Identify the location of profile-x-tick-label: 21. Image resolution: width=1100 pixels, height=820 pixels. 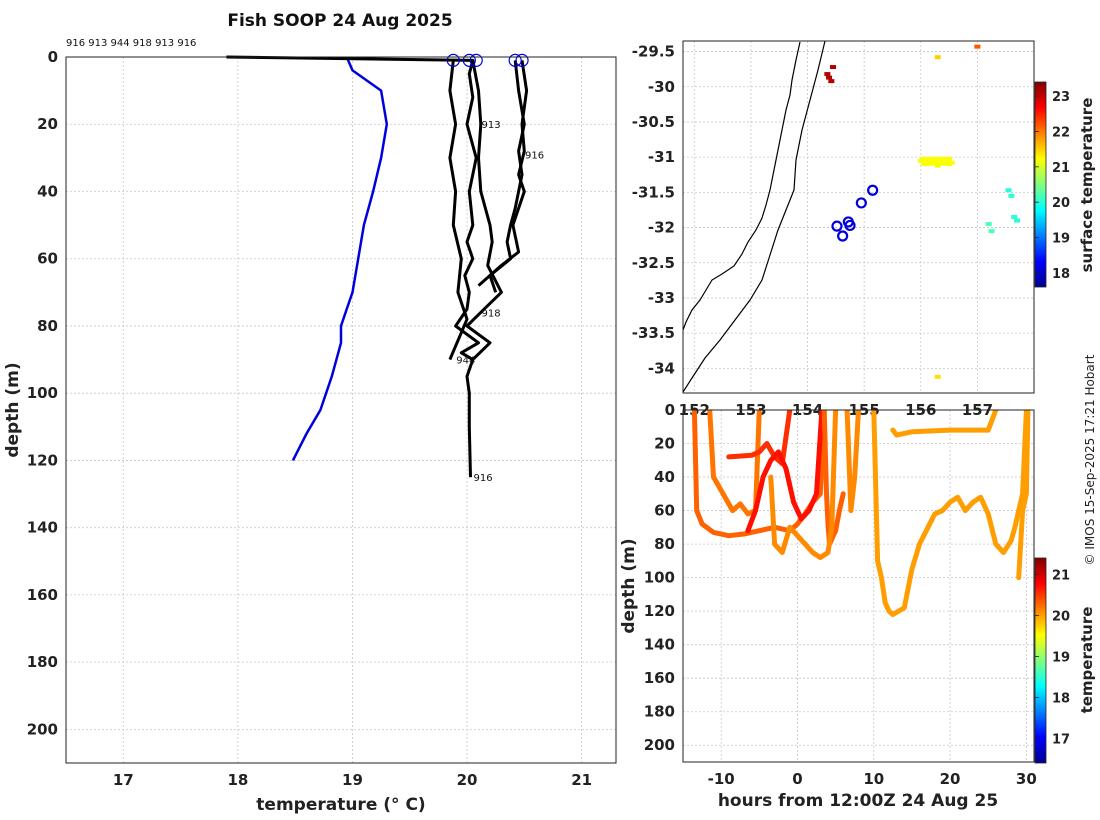
(581, 780).